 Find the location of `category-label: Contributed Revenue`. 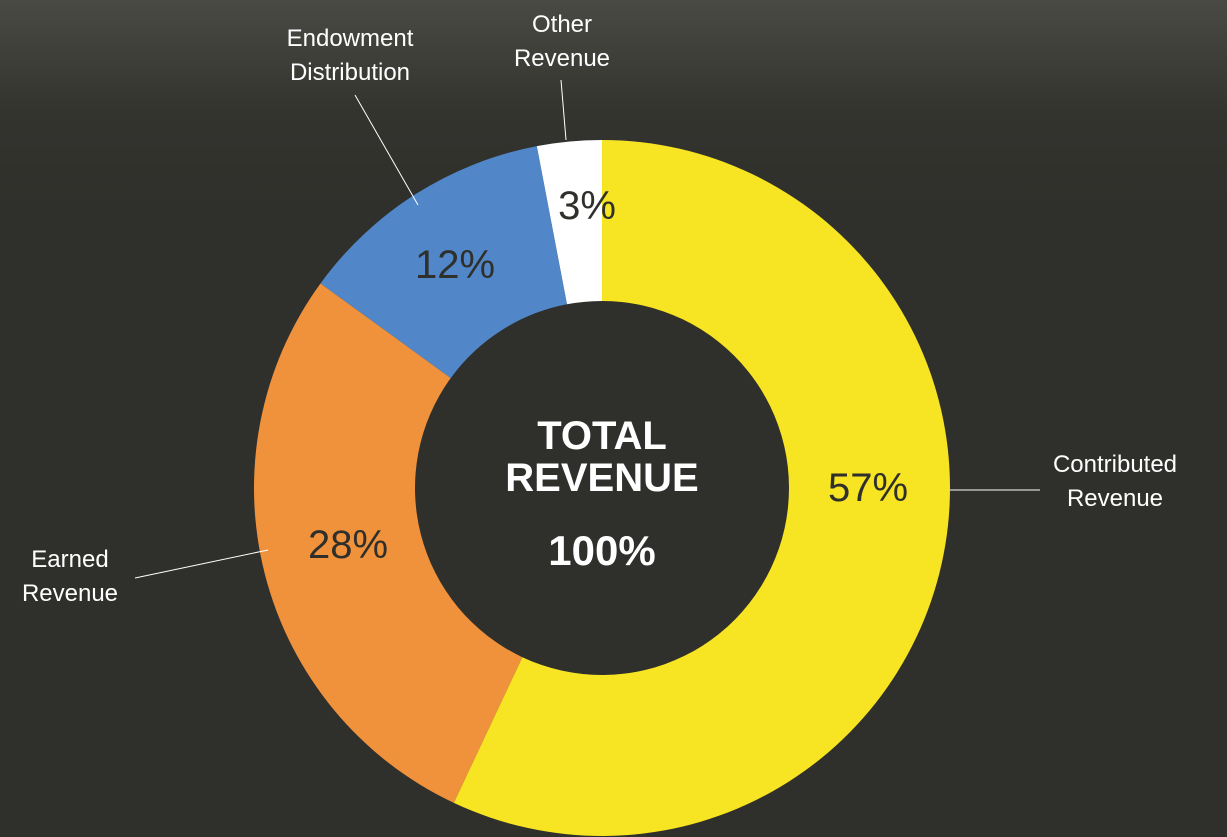

category-label: Contributed Revenue is located at coordinates (1115, 481).